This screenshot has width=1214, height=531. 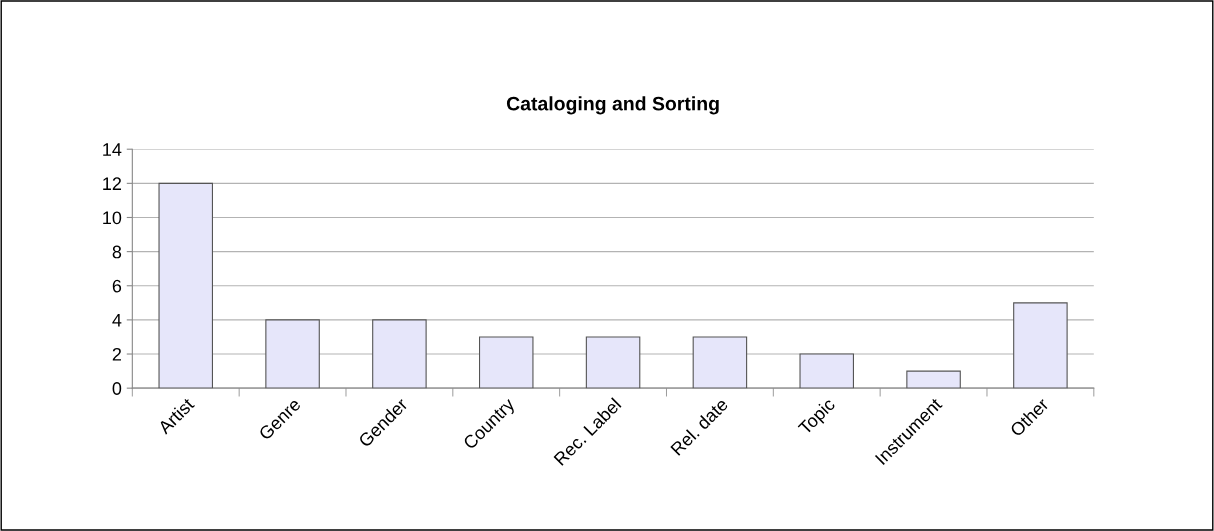 I want to click on y-tick-label: 6, so click(x=117, y=286).